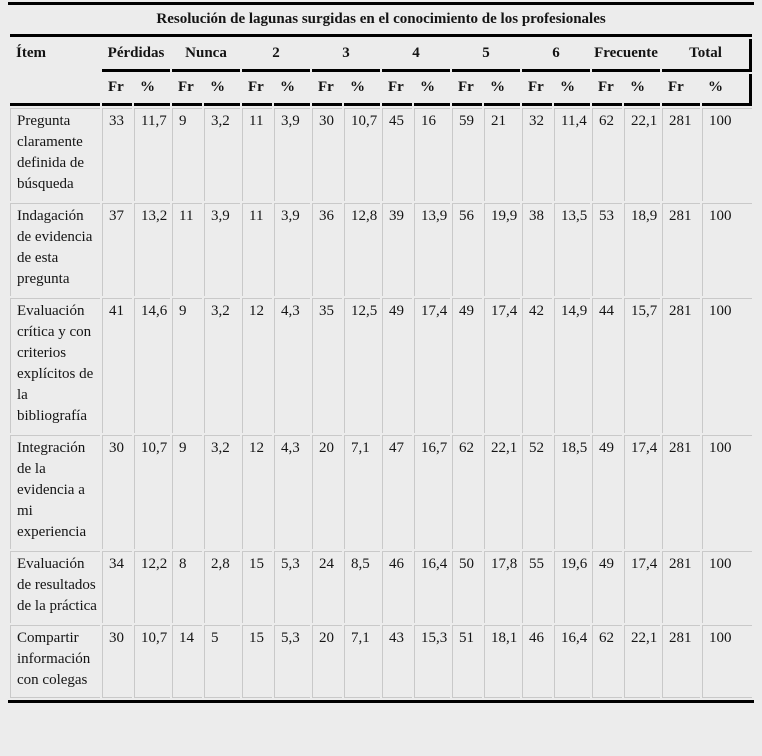 The height and width of the screenshot is (756, 762). Describe the element at coordinates (642, 365) in the screenshot. I see `table-cell: 15,7` at that location.